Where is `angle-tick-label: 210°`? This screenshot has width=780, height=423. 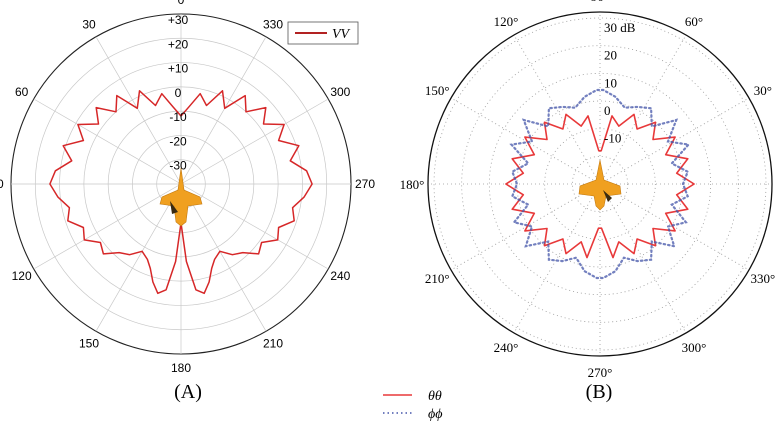
angle-tick-label: 210° is located at coordinates (437, 278).